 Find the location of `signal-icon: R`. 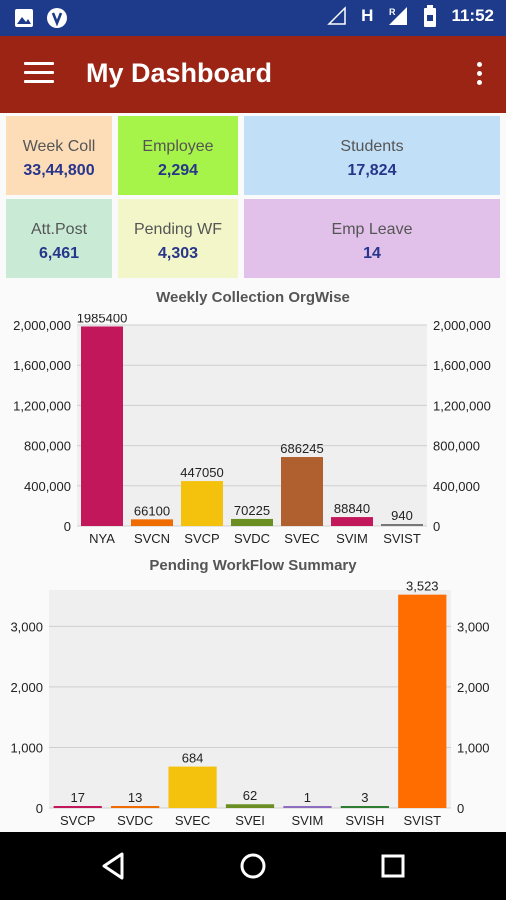

signal-icon: R is located at coordinates (398, 16).